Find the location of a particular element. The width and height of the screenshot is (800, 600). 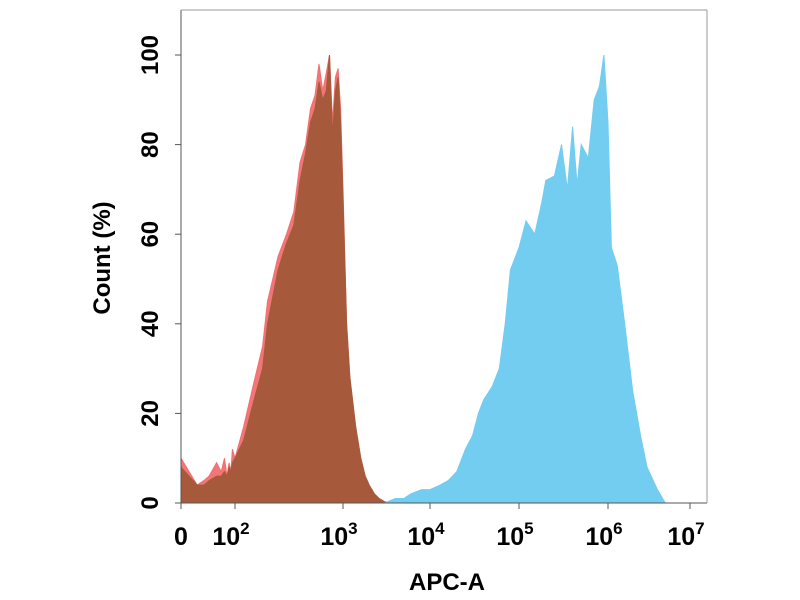

y-tick-label: 80 is located at coordinates (150, 144).